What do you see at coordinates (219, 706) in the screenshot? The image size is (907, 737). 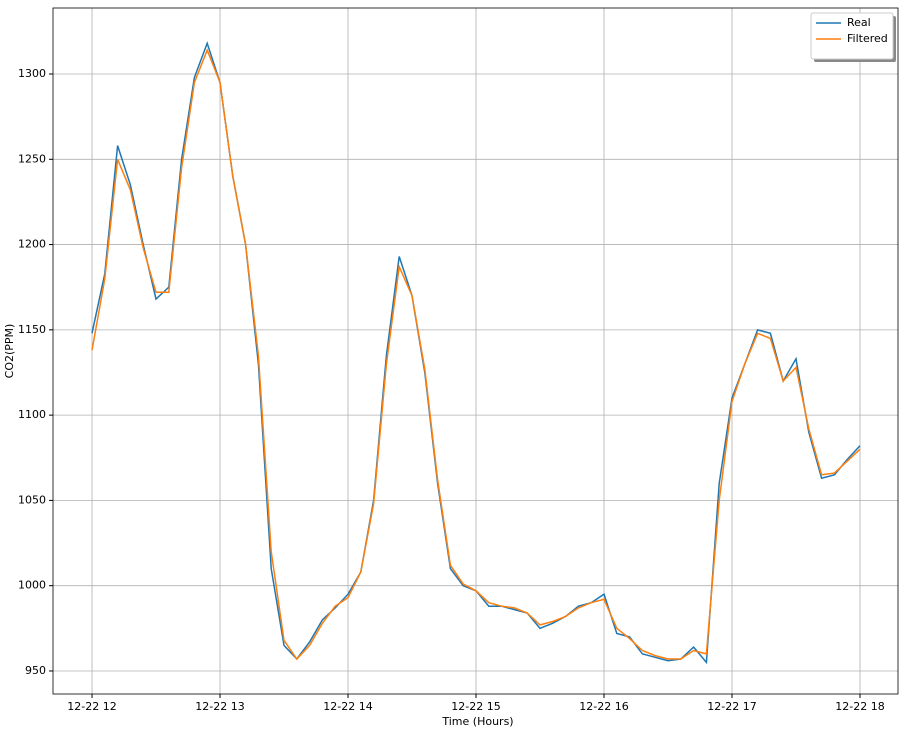 I see `x-tick-label: 12-22 13` at bounding box center [219, 706].